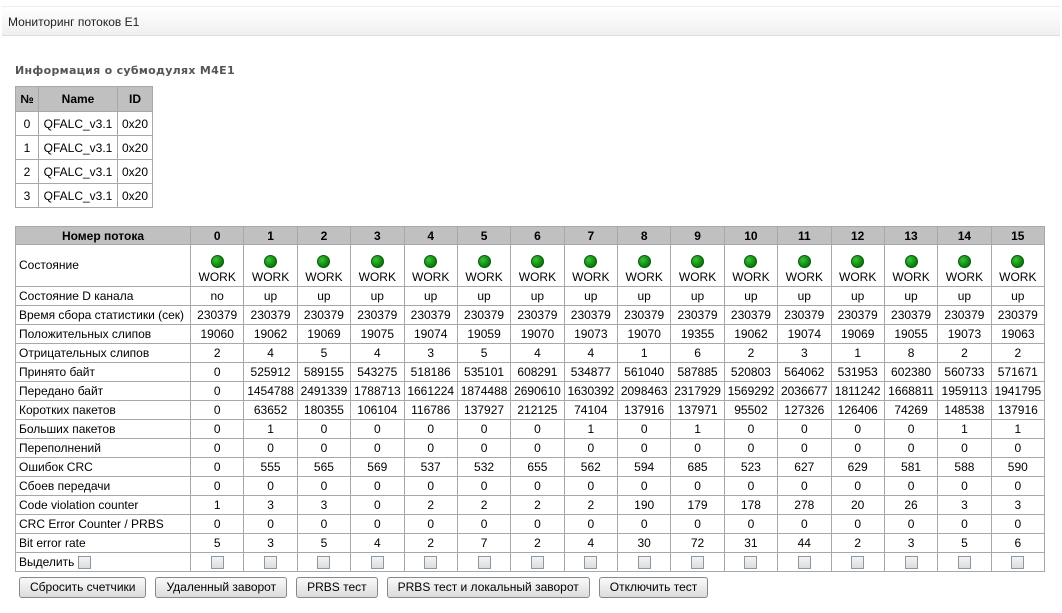  What do you see at coordinates (530, 543) in the screenshot?
I see `stat-row: Bit error rate 5 3 5 4 2 7 2 4 30 72 31 44 2 3 5 6` at bounding box center [530, 543].